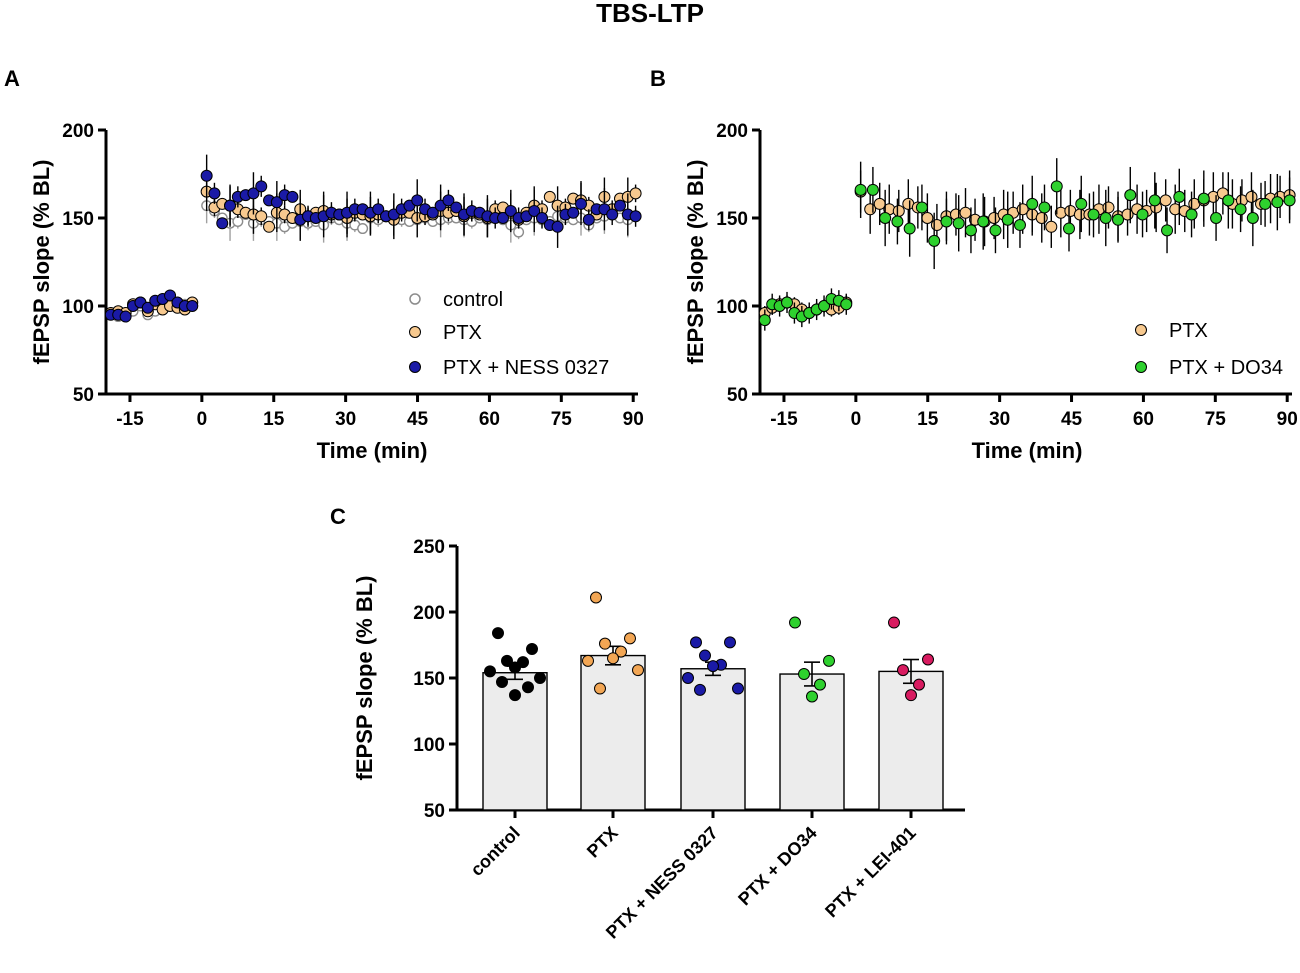 Image resolution: width=1300 pixels, height=973 pixels. Describe the element at coordinates (732, 219) in the screenshot. I see `panel-b-ytick-label: 150` at that location.